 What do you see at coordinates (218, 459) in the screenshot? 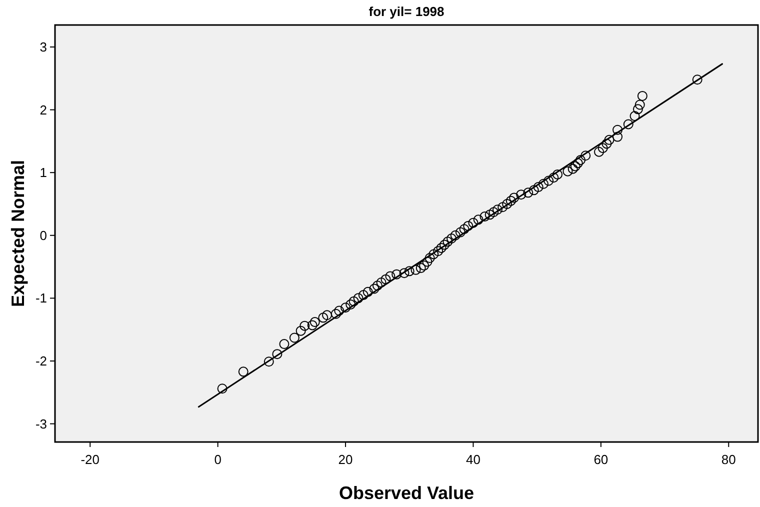
I see `x-tick-label: 0` at bounding box center [218, 459].